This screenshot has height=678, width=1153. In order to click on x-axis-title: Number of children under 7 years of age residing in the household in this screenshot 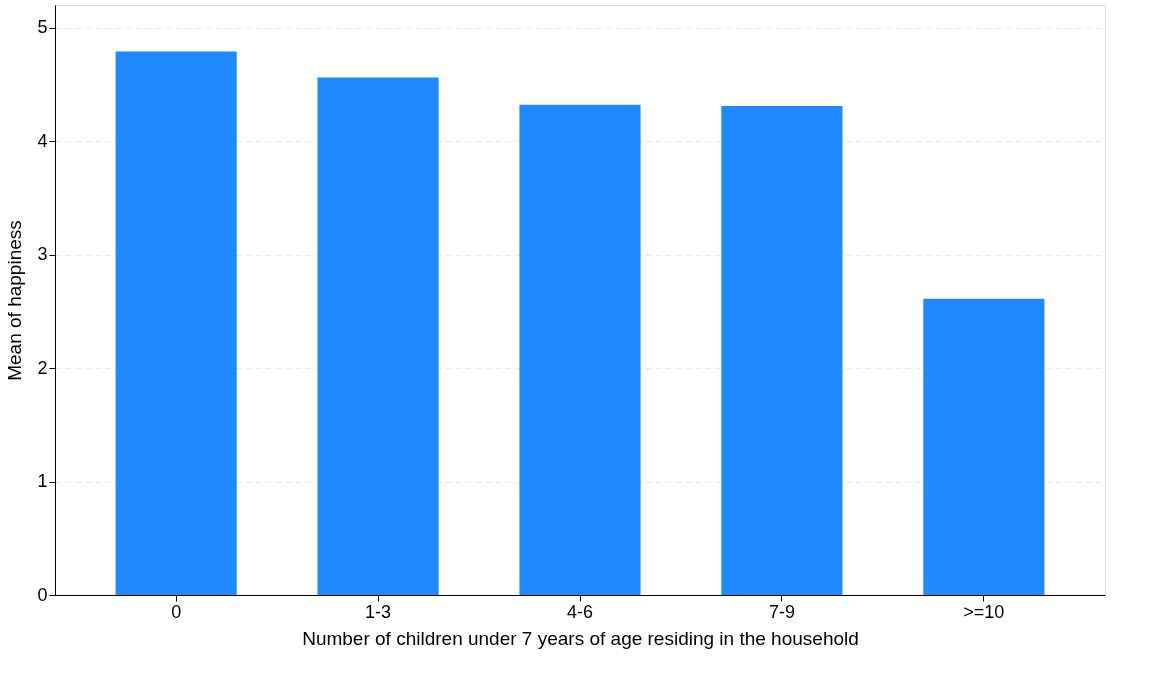, I will do `click(580, 638)`.